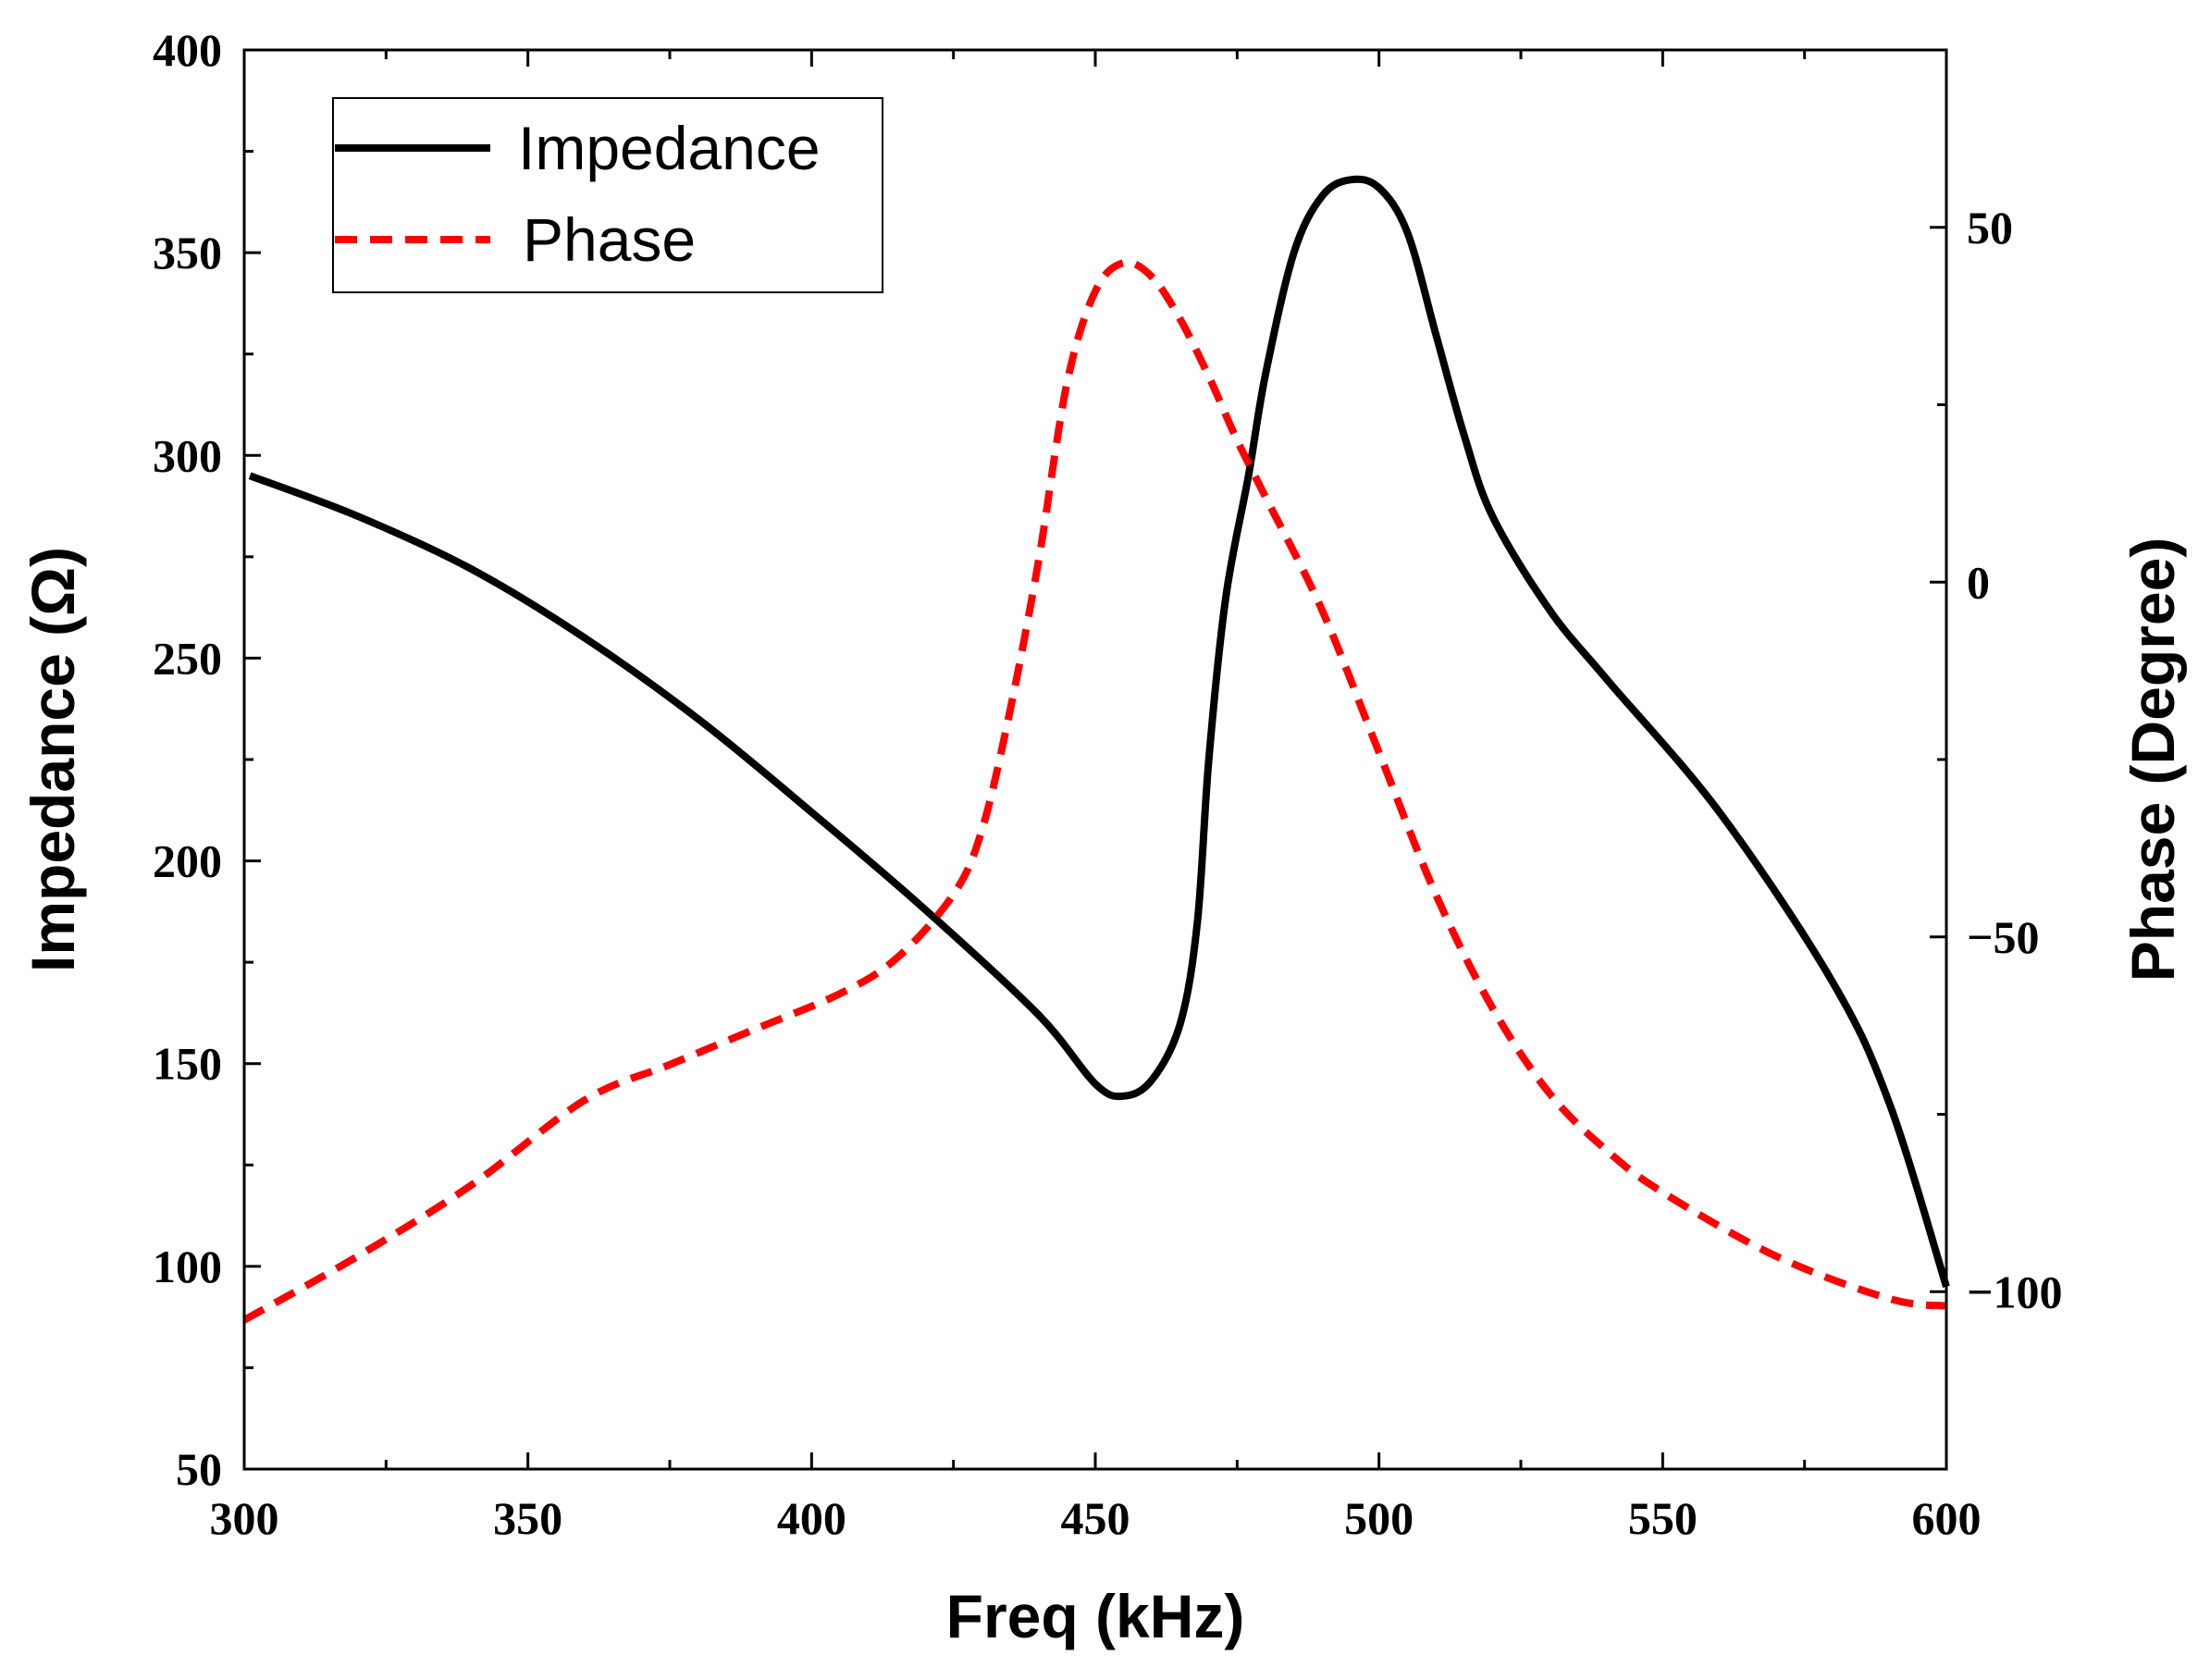 The height and width of the screenshot is (1680, 2198). What do you see at coordinates (2152, 759) in the screenshot?
I see `y-right-axis-title: Phase (Degree)` at bounding box center [2152, 759].